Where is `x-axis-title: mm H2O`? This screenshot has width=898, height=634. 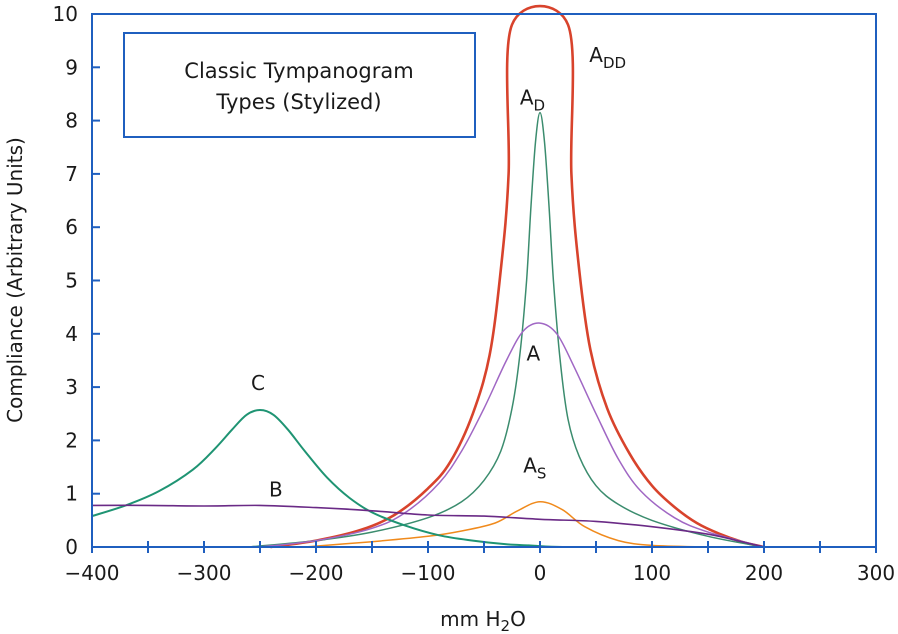
x-axis-title: mm H2O is located at coordinates (483, 620).